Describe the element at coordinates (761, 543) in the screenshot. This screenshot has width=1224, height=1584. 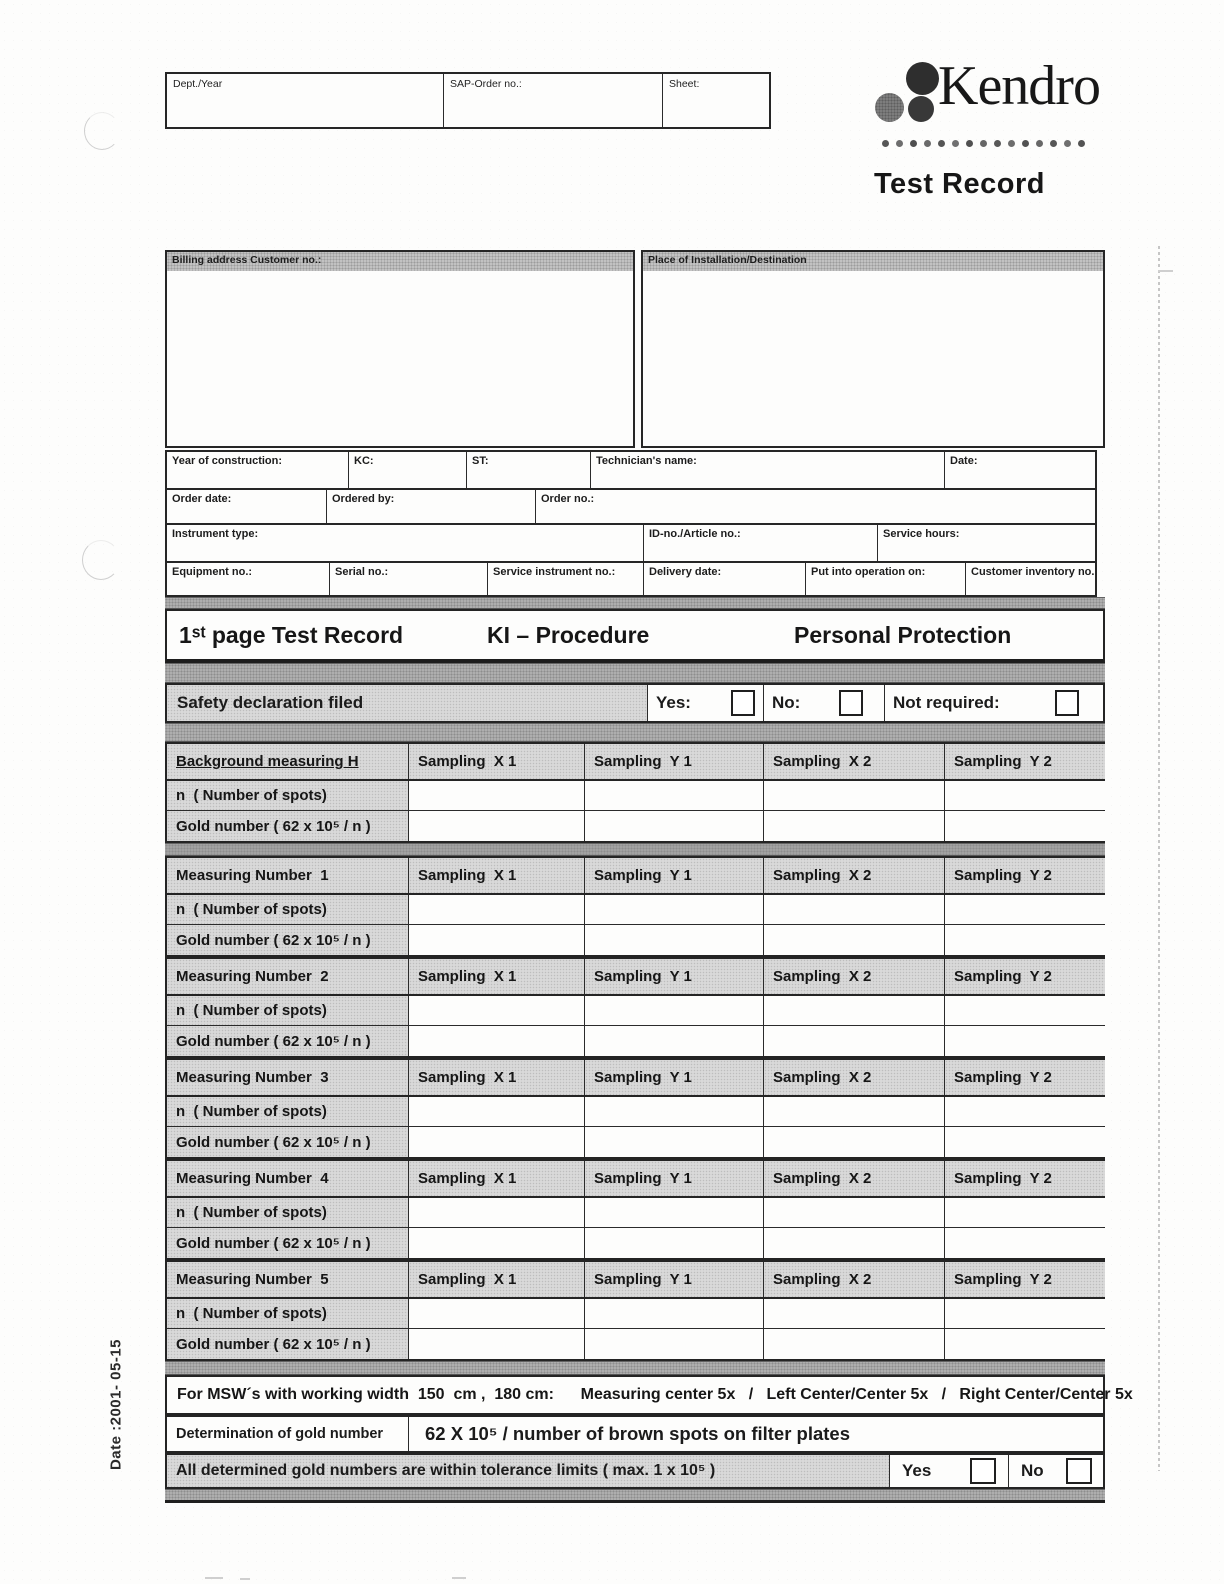
I see `id-article-no-field: ID-no./Article no.:` at that location.